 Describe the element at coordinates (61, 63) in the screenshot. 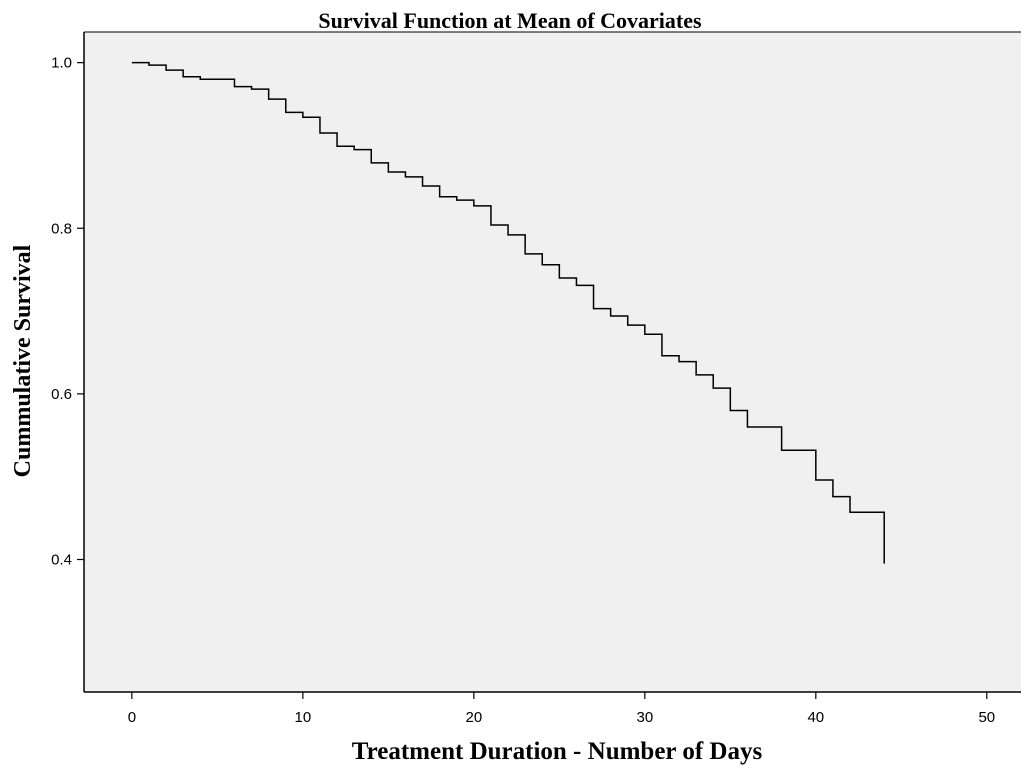

I see `y-tick-label: 1.0` at that location.